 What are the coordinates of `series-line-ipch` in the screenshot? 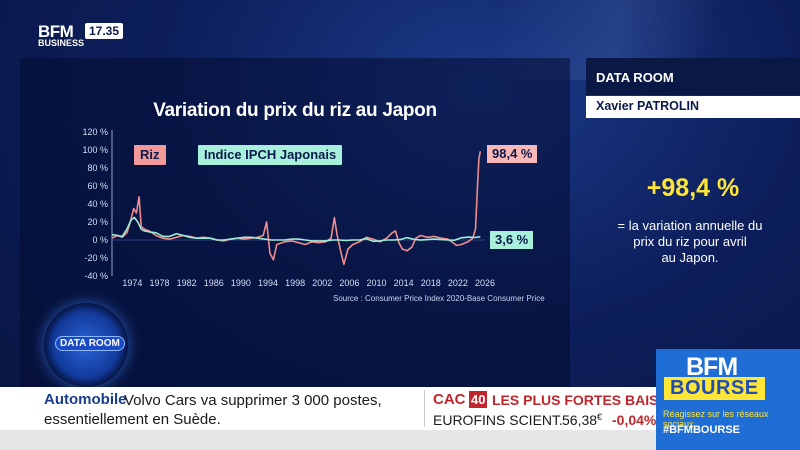 It's located at (296, 229).